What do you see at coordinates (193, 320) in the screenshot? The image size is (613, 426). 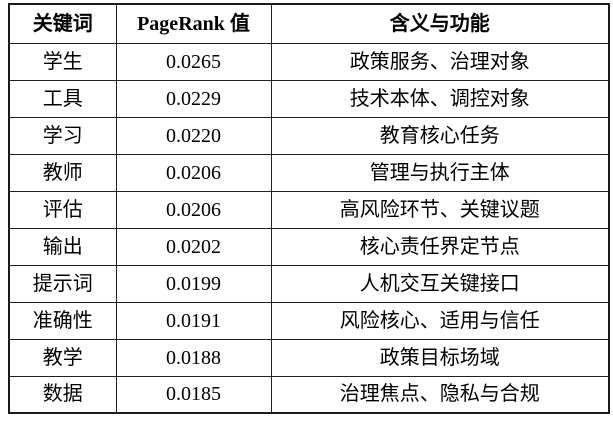 I see `table-cell: 0.0191` at bounding box center [193, 320].